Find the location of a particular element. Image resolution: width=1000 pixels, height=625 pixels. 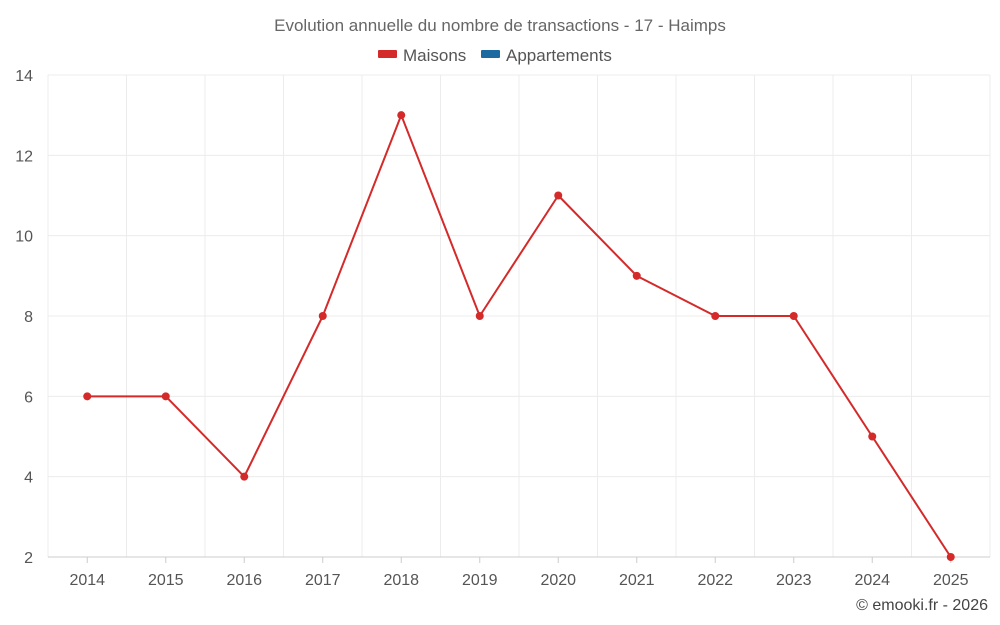

x-tick-label: 2018 is located at coordinates (401, 580).